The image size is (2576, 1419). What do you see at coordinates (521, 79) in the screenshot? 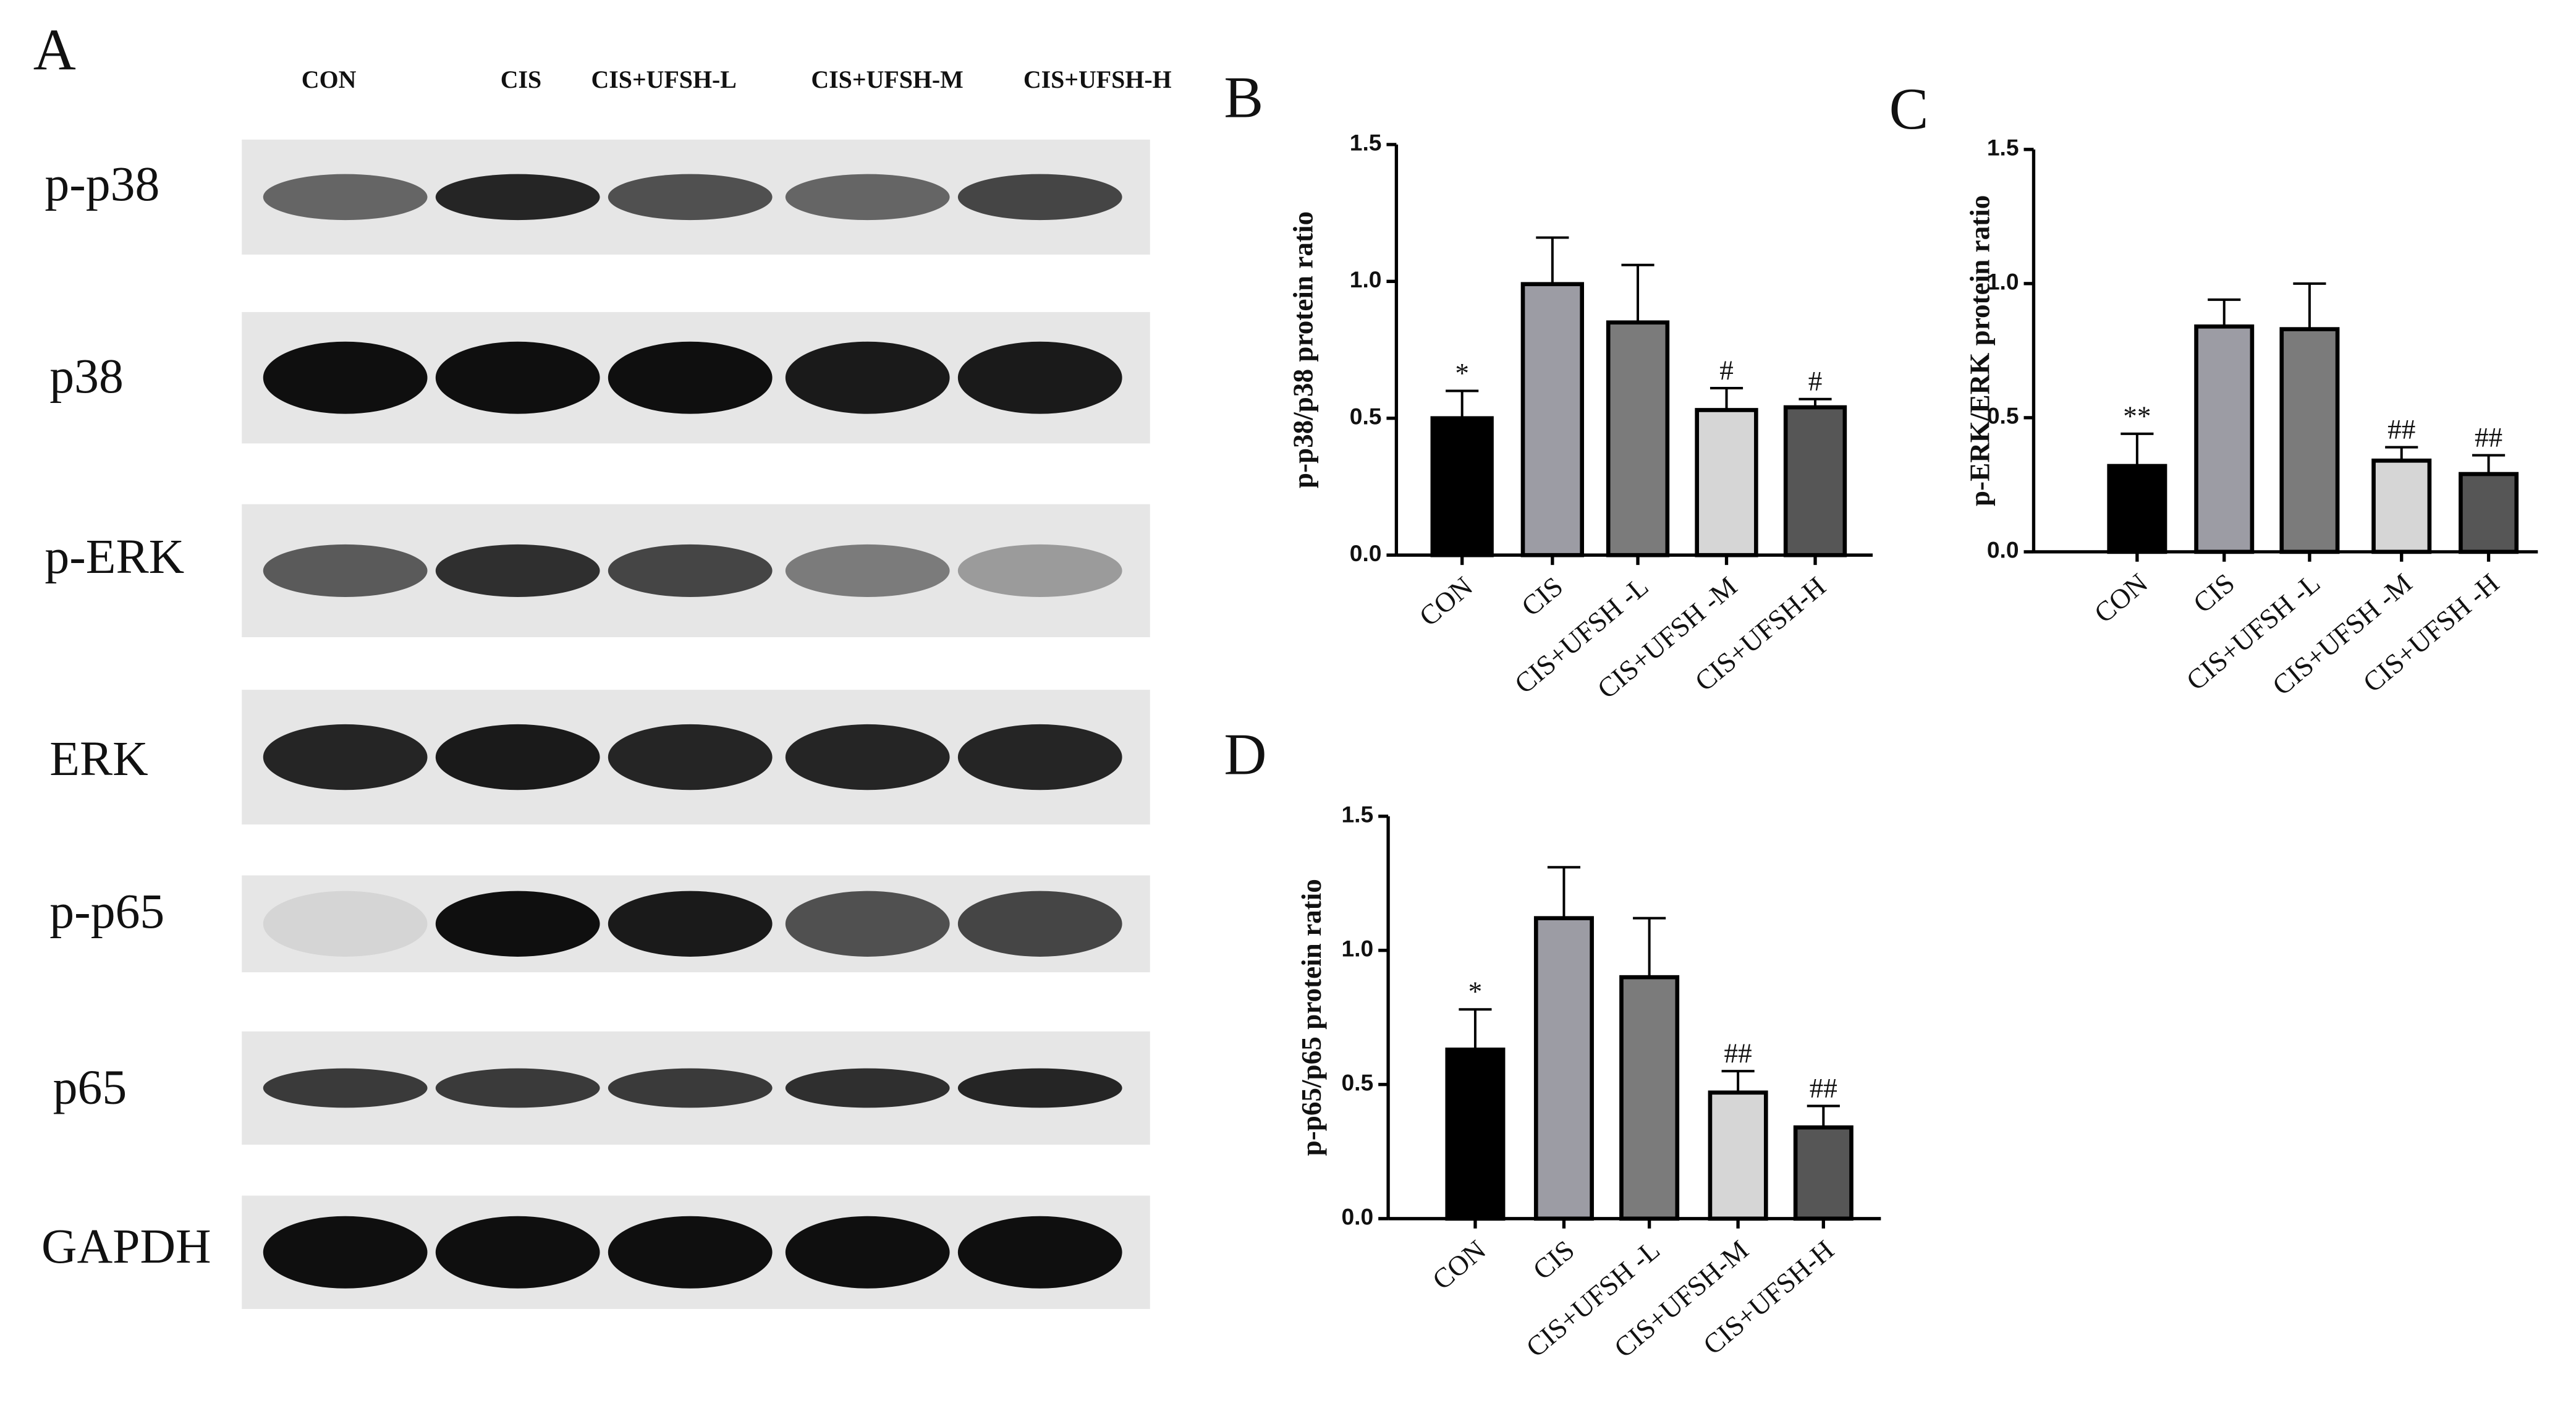
I see `lane-label: CIS` at bounding box center [521, 79].